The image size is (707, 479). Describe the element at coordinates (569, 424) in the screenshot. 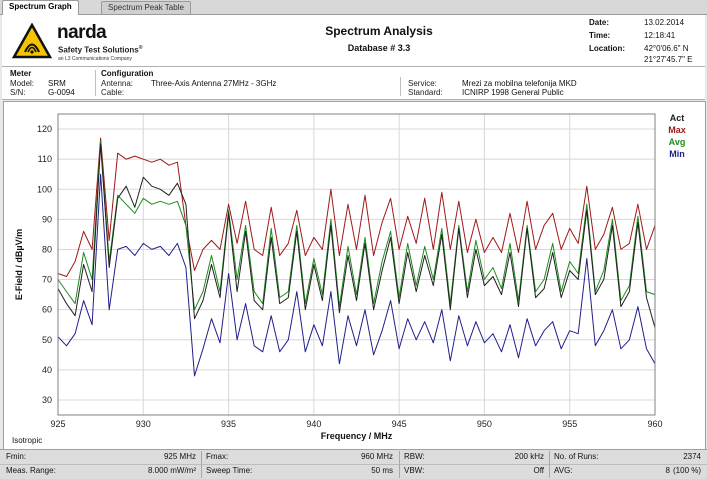

I see `x-tick-label: 955` at that location.